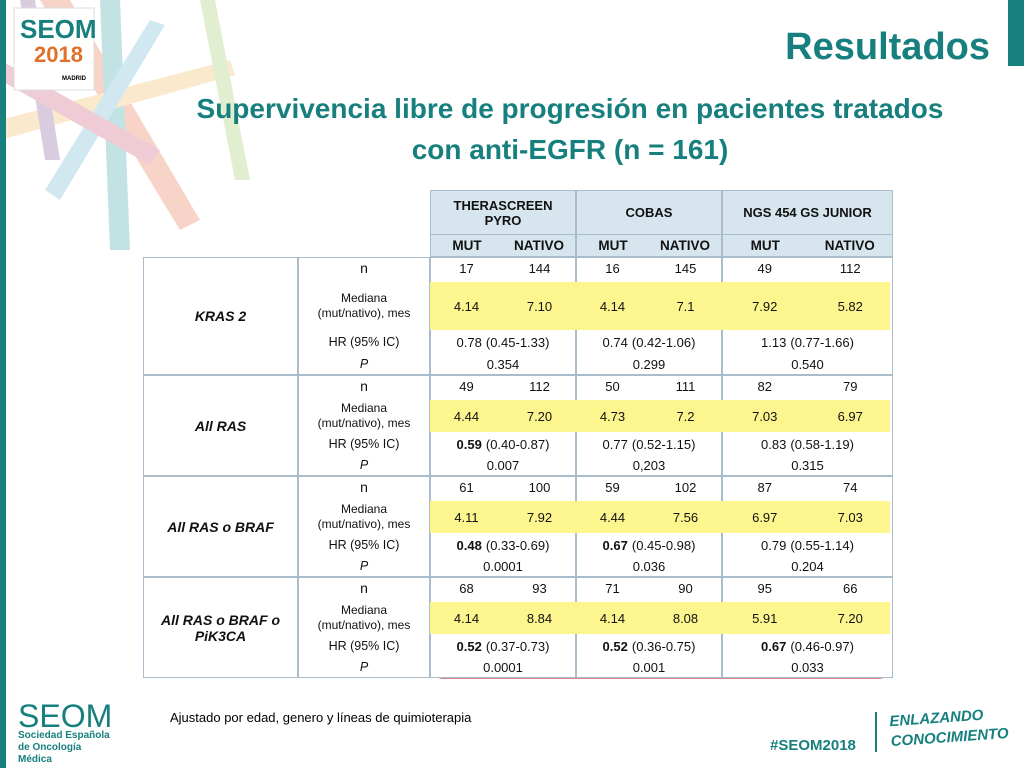 This screenshot has width=1024, height=768. I want to click on p-value: 0.033, so click(807, 667).